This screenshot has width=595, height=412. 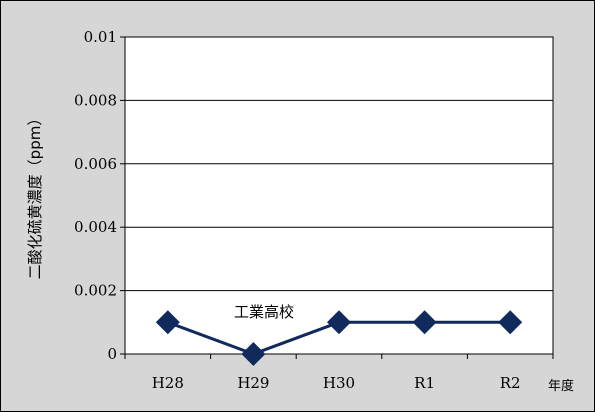 I want to click on x-tick-label: R2, so click(x=510, y=383).